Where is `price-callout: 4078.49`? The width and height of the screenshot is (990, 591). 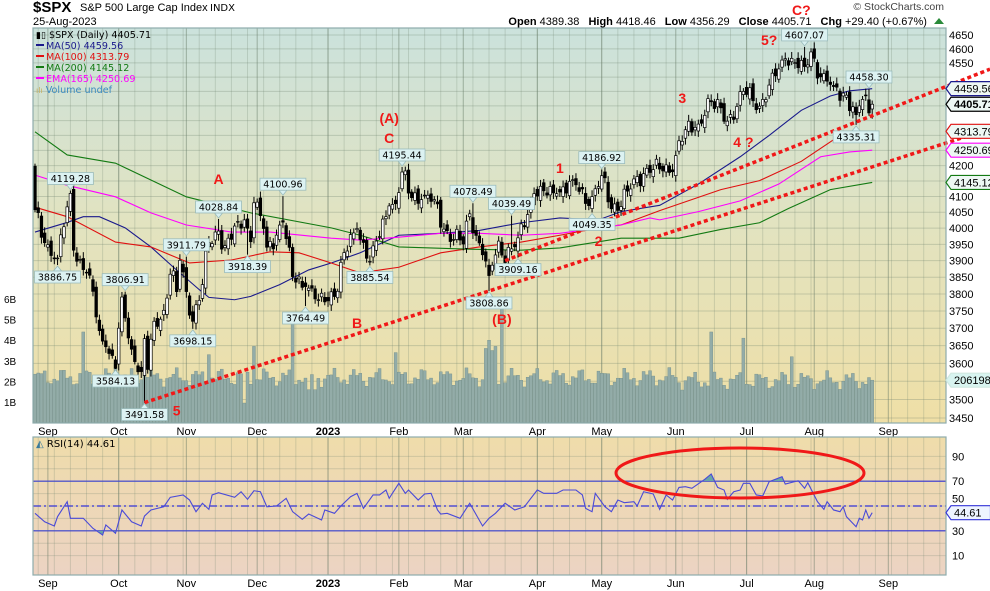 price-callout: 4078.49 is located at coordinates (473, 193).